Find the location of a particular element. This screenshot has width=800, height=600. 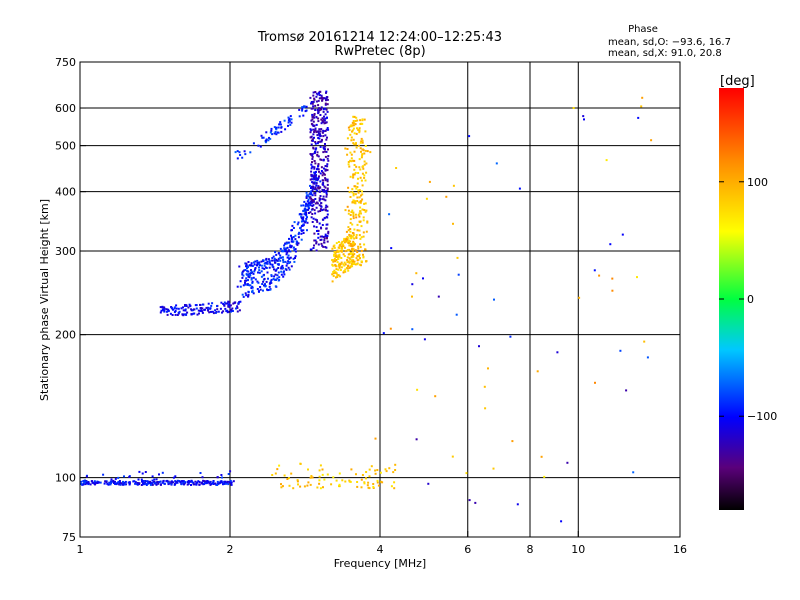

y-tick-label: 100 is located at coordinates (65, 478).